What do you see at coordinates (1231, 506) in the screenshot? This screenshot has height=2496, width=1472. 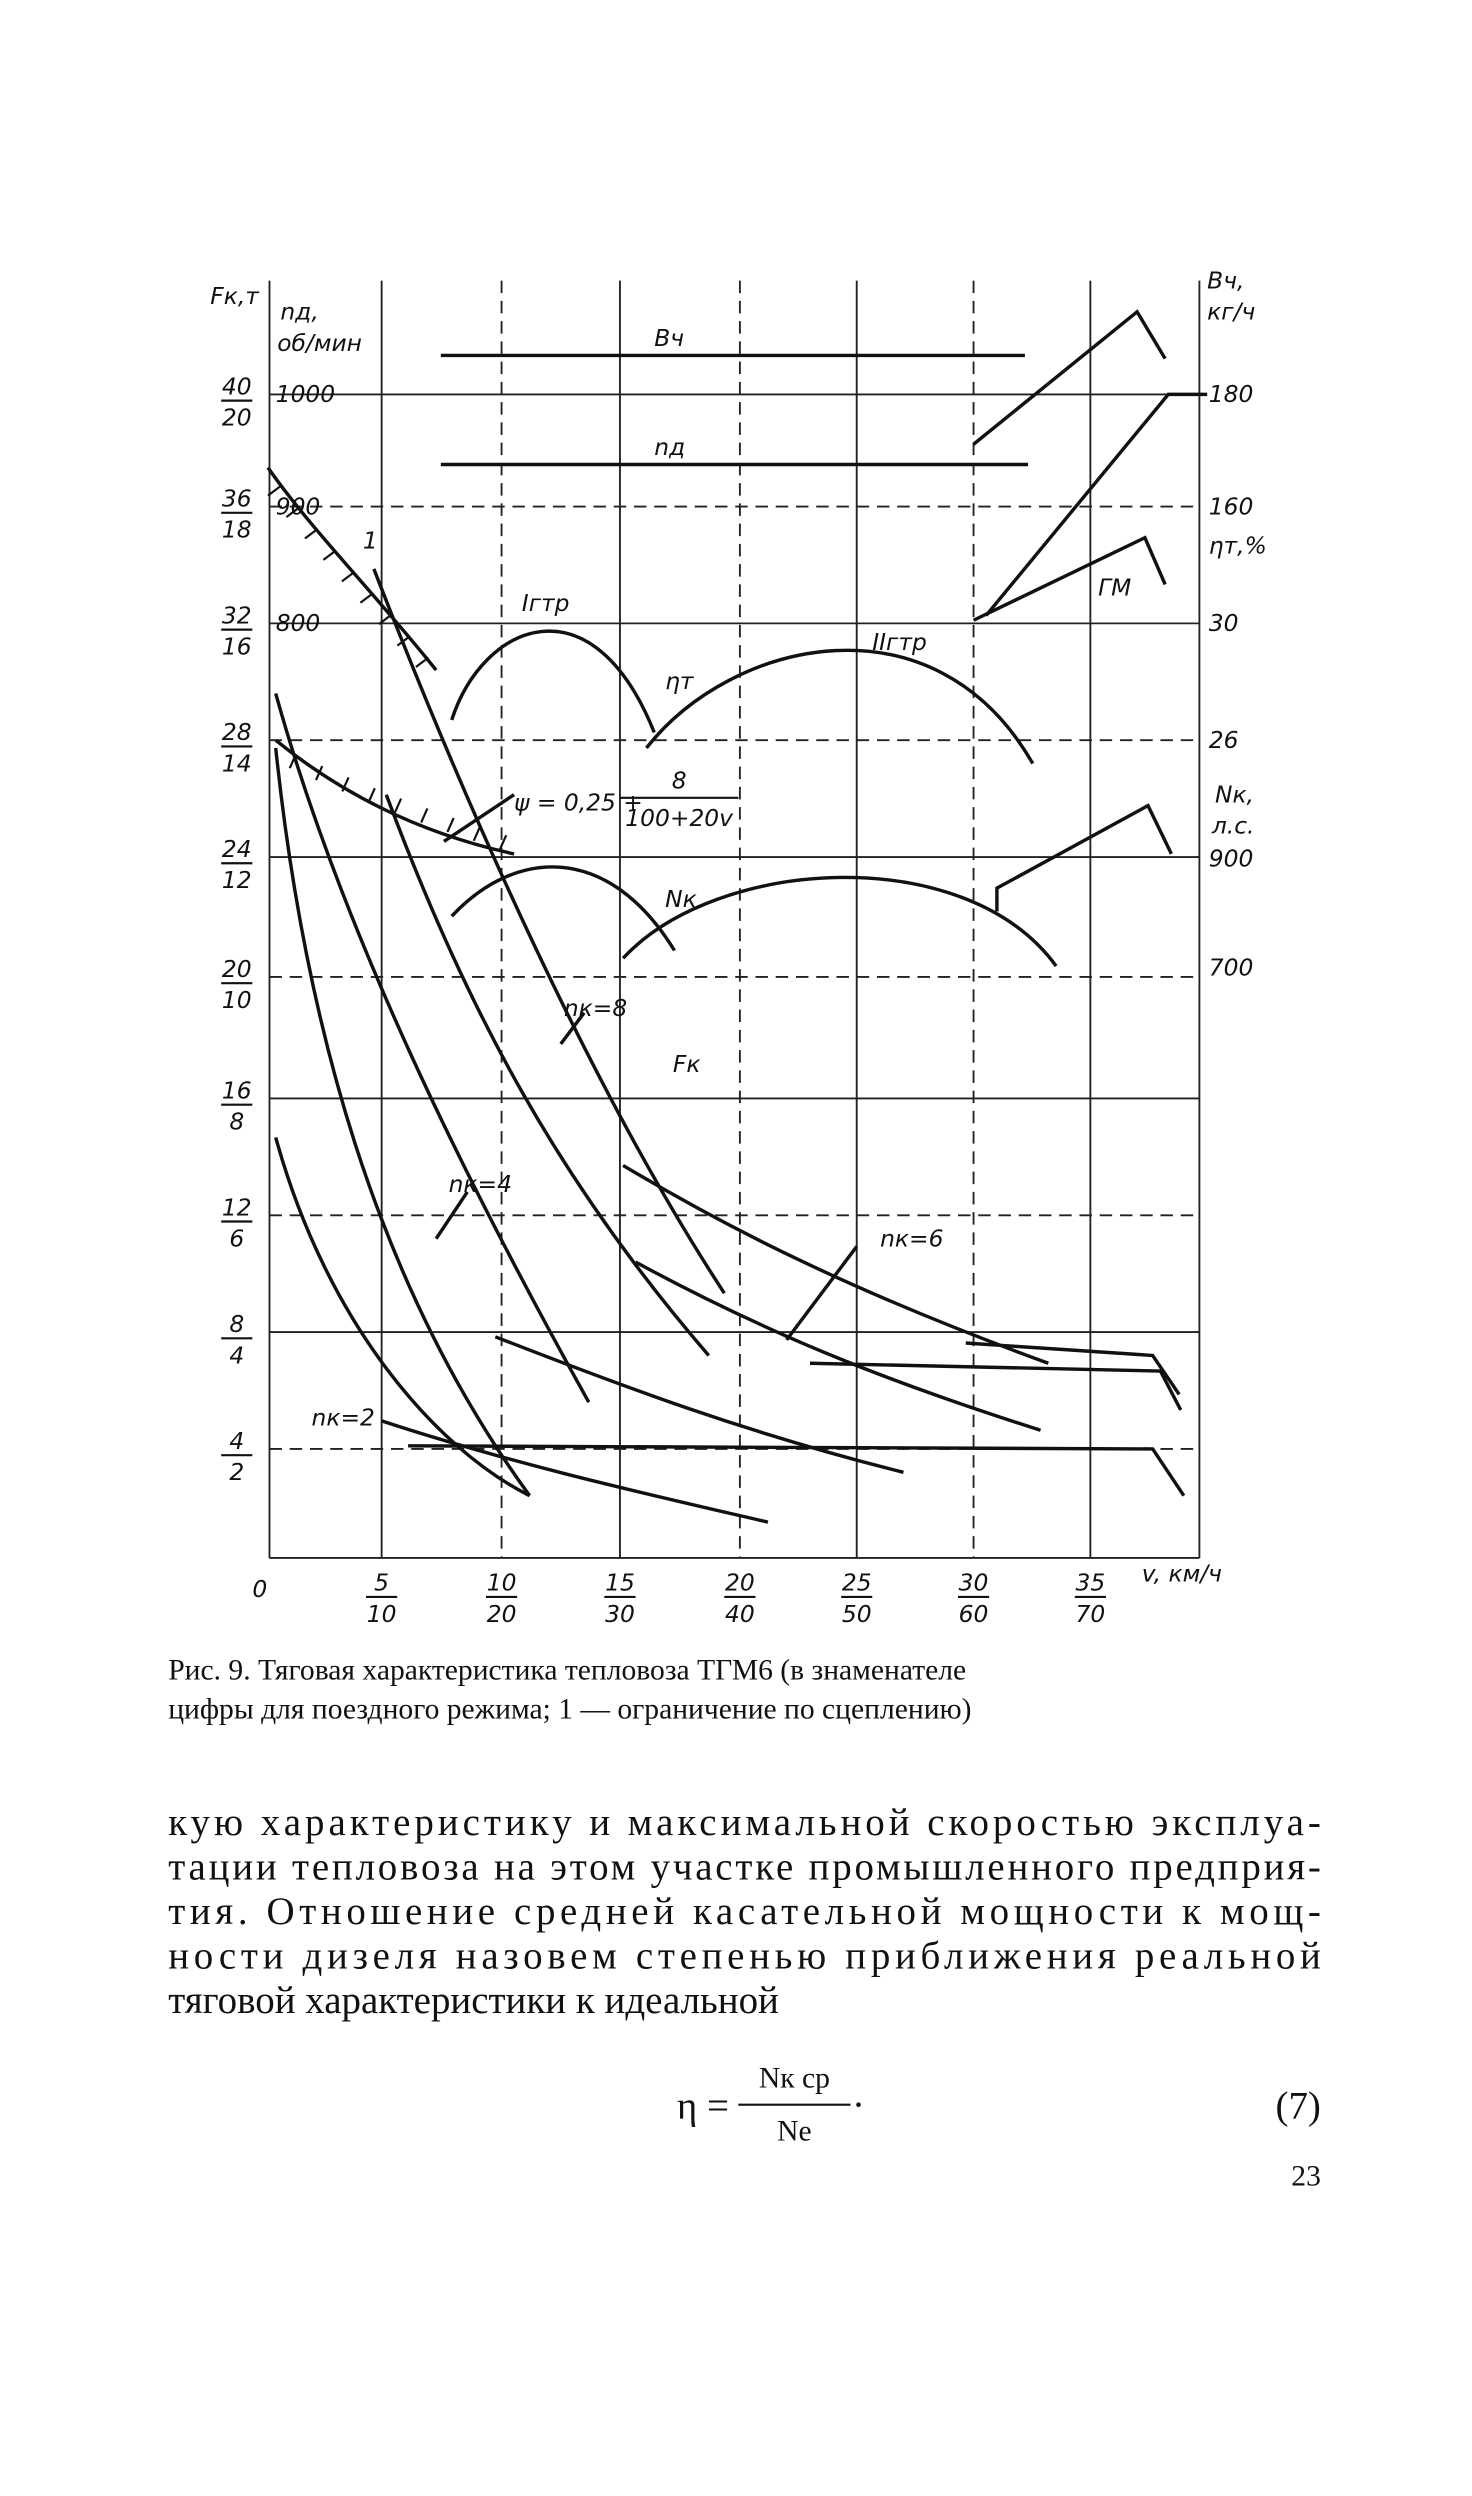 I see `b-tick: 160` at bounding box center [1231, 506].